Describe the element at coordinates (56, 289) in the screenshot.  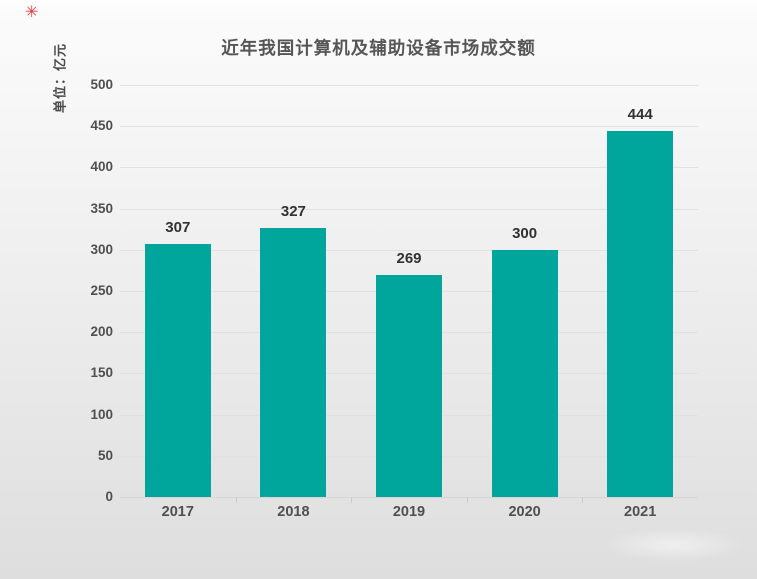
I see `y-axis-tick-labels: 0 50 100 150 200 250 300 350 400 450 500` at that location.